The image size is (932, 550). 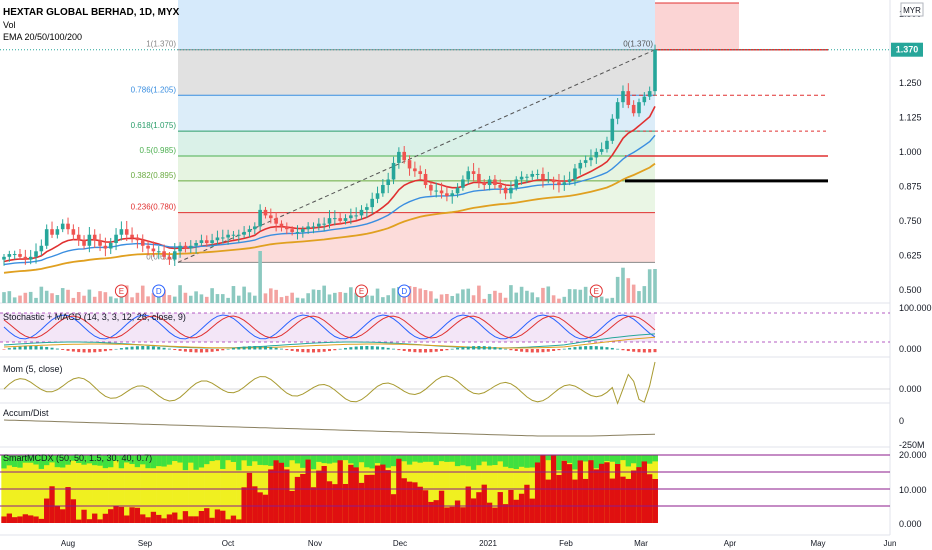 I want to click on fib-label: 0(0.600), so click(x=161, y=256).